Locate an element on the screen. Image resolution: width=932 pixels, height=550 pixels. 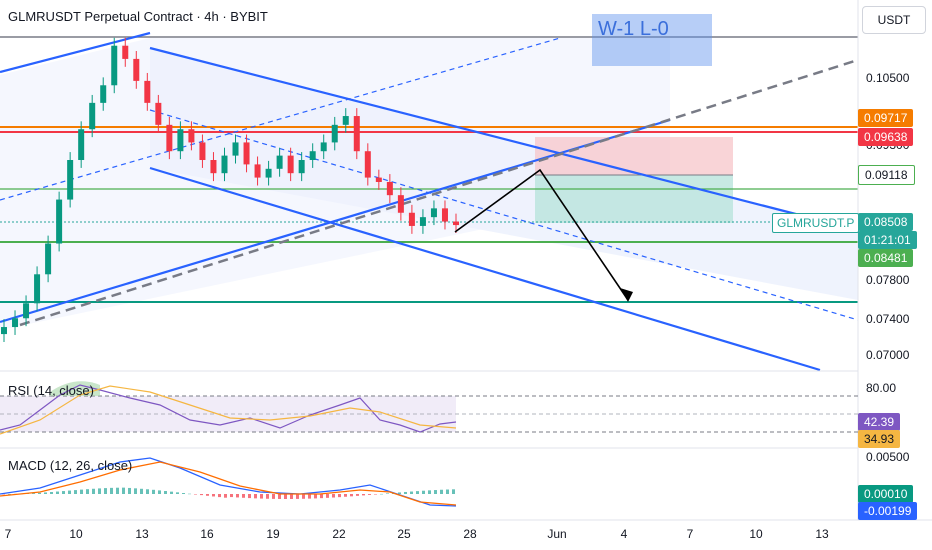
rsi-line is located at coordinates (228, 408).